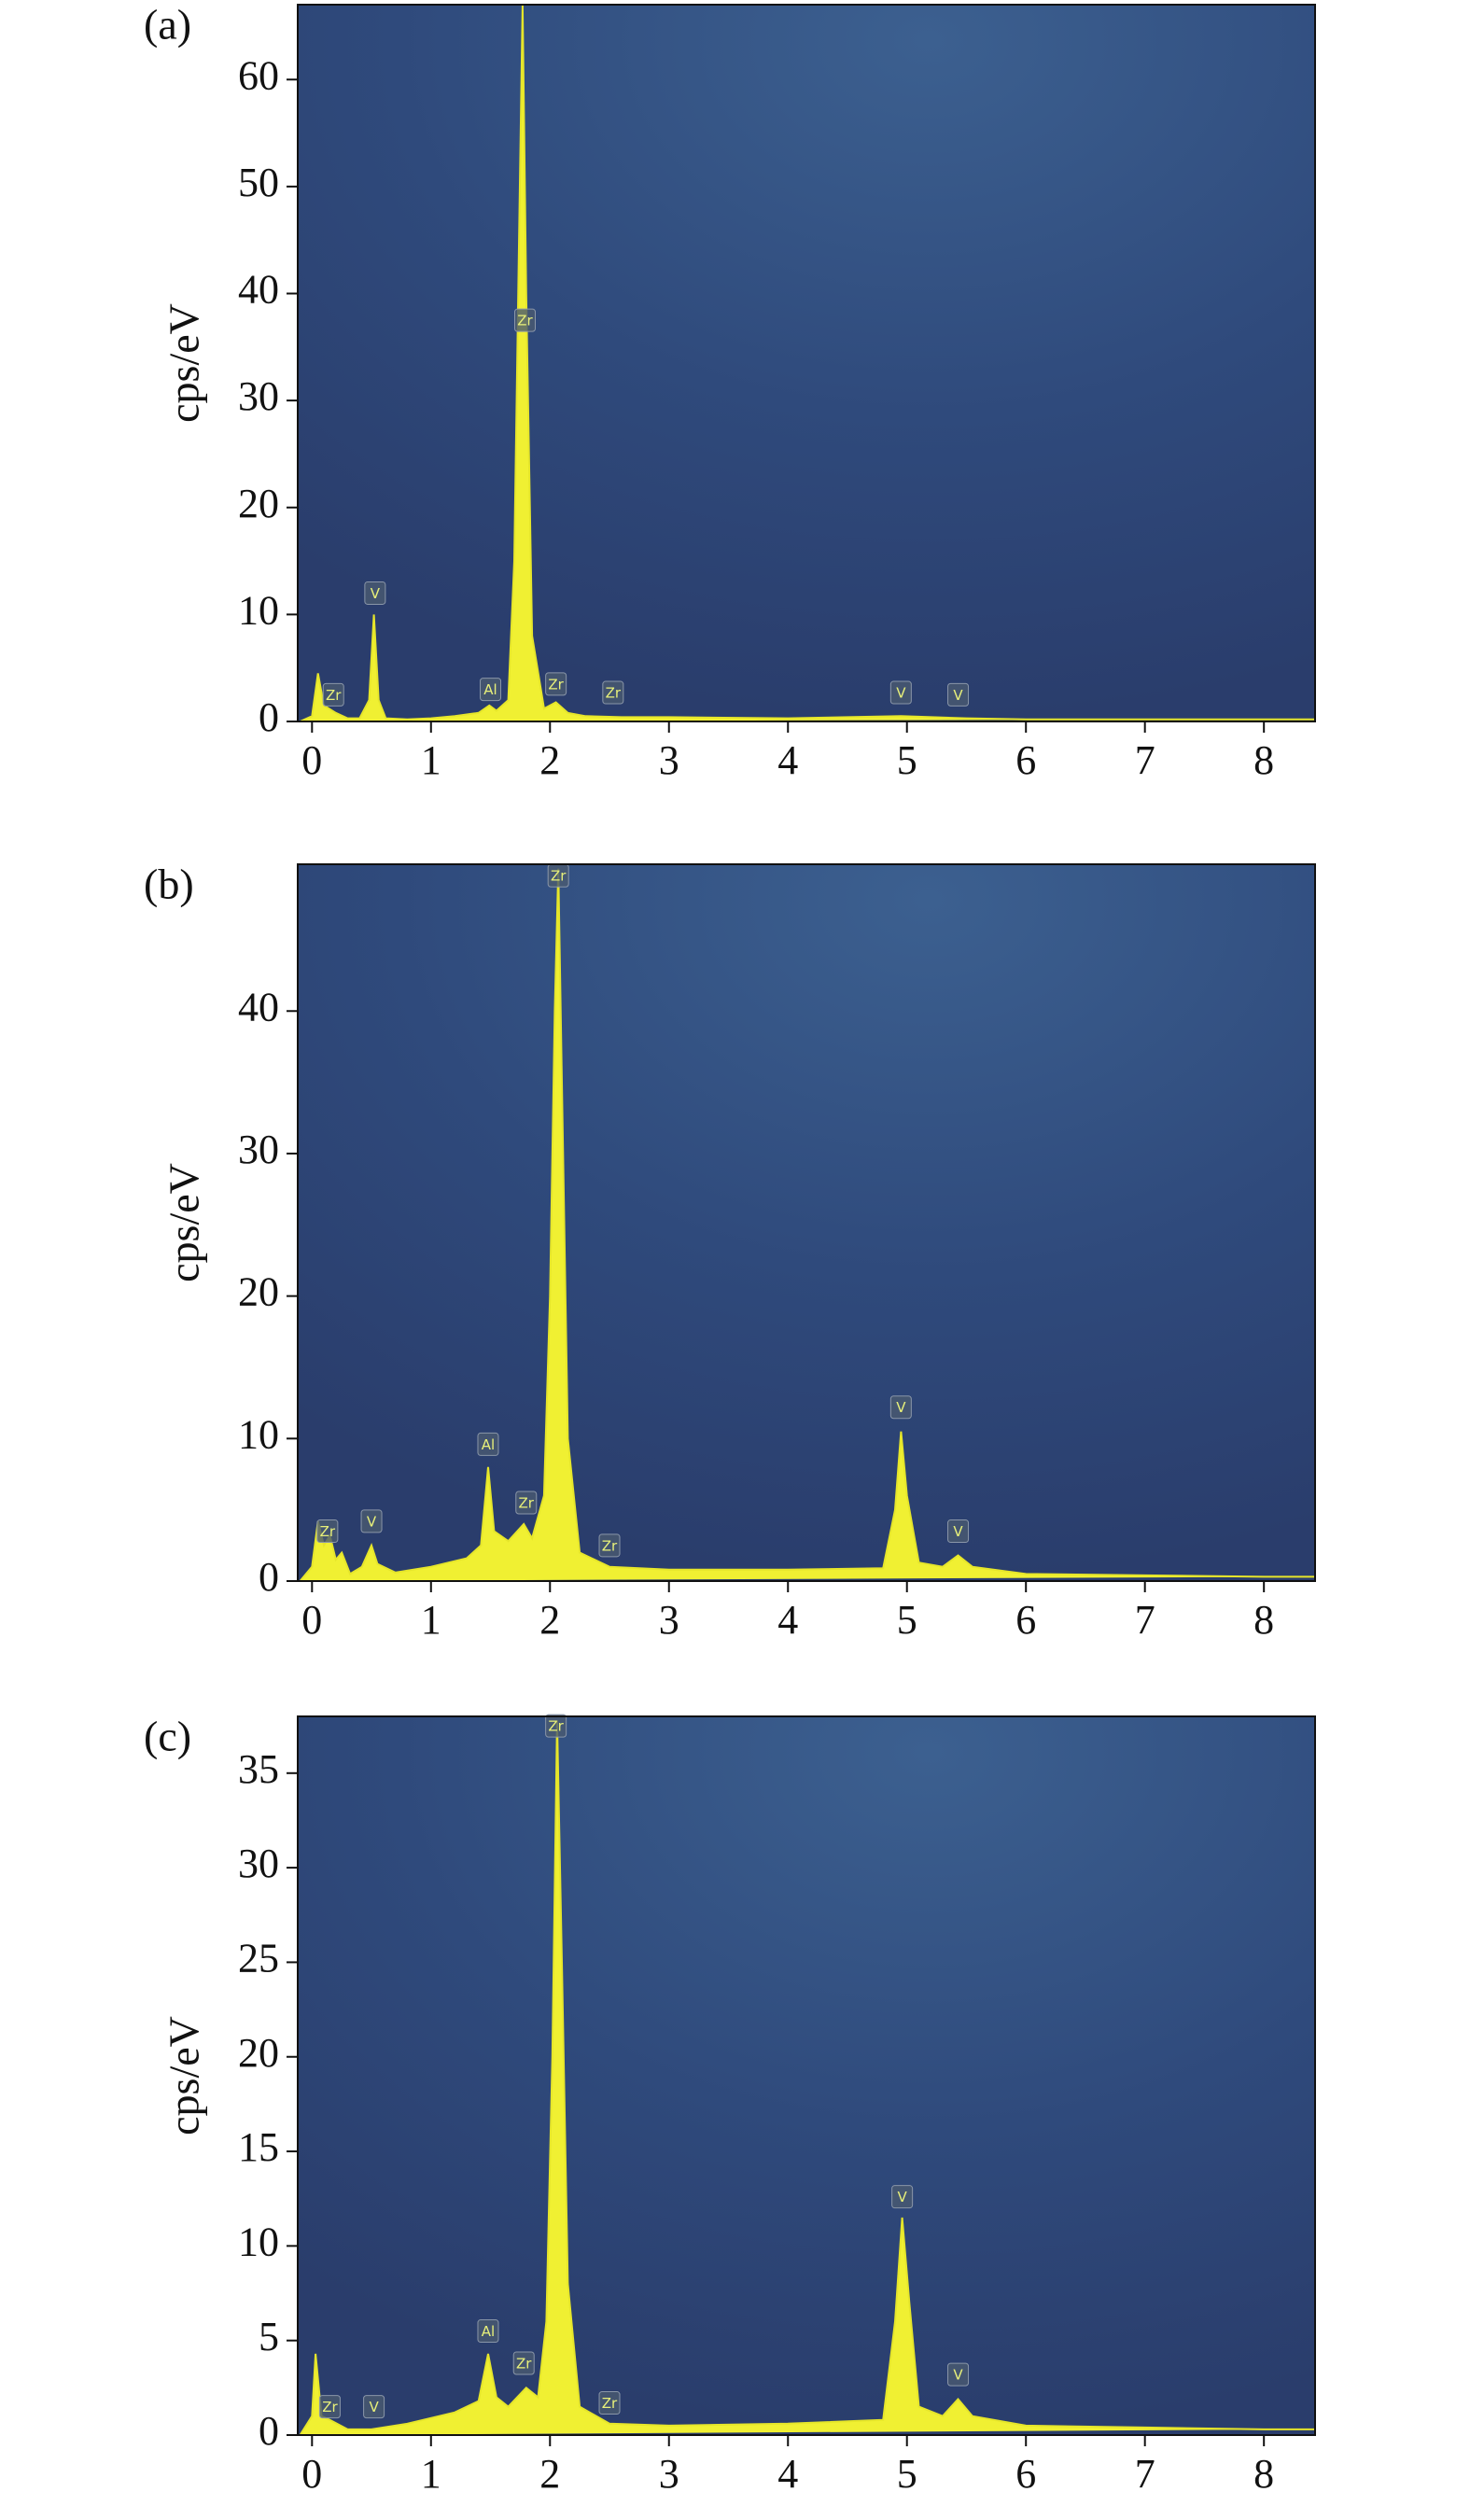 The height and width of the screenshot is (2520, 1470). I want to click on y-tick-label: 35, so click(258, 1769).